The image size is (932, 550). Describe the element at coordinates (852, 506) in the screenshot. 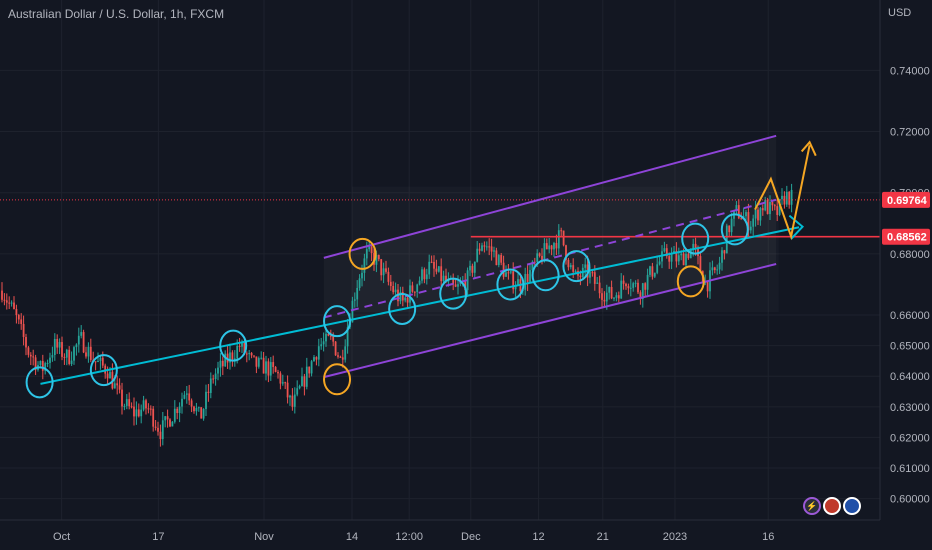

I see `flag-us-icon` at that location.